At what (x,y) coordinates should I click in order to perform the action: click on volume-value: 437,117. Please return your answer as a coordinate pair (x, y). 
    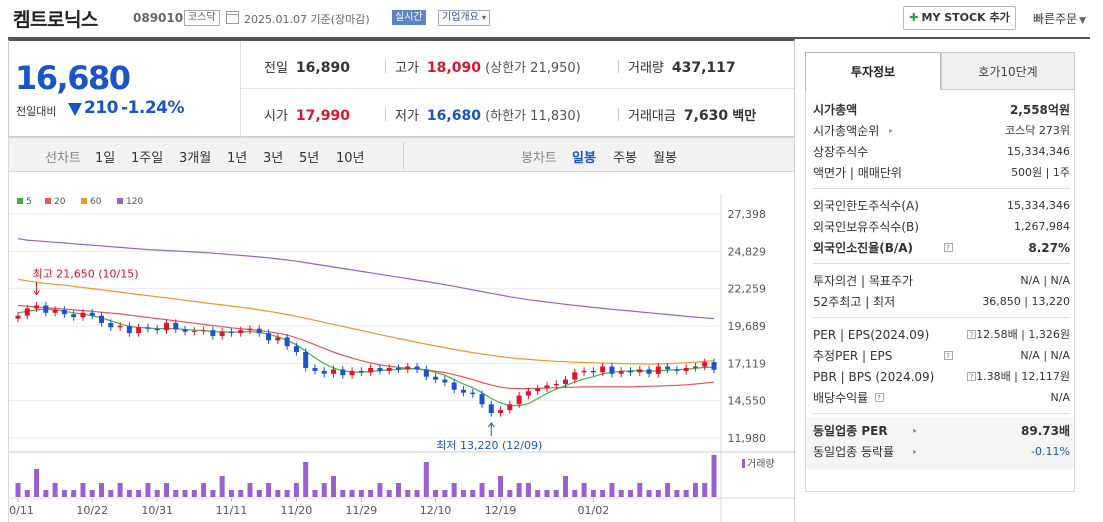
    Looking at the image, I should click on (703, 68).